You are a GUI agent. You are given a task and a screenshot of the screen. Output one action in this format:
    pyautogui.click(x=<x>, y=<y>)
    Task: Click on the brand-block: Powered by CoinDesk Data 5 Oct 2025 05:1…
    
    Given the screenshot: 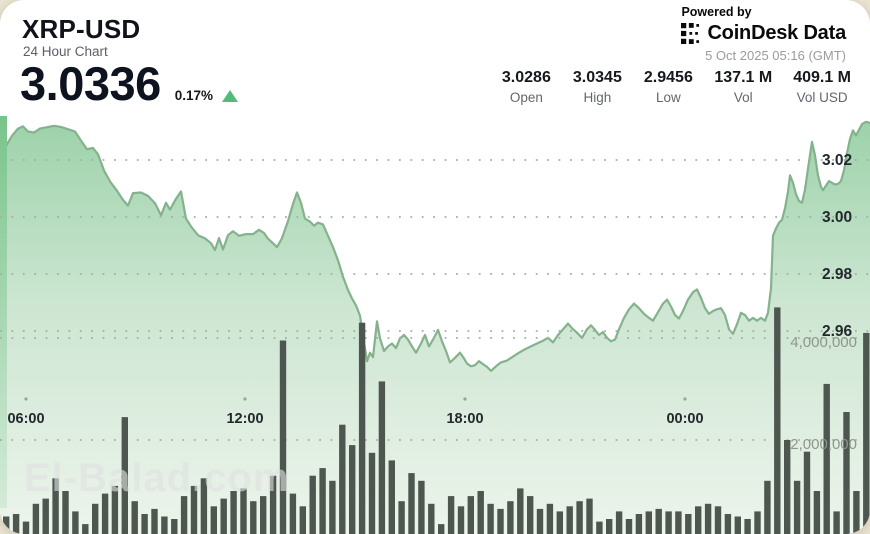 What is the action you would take?
    pyautogui.click(x=763, y=34)
    